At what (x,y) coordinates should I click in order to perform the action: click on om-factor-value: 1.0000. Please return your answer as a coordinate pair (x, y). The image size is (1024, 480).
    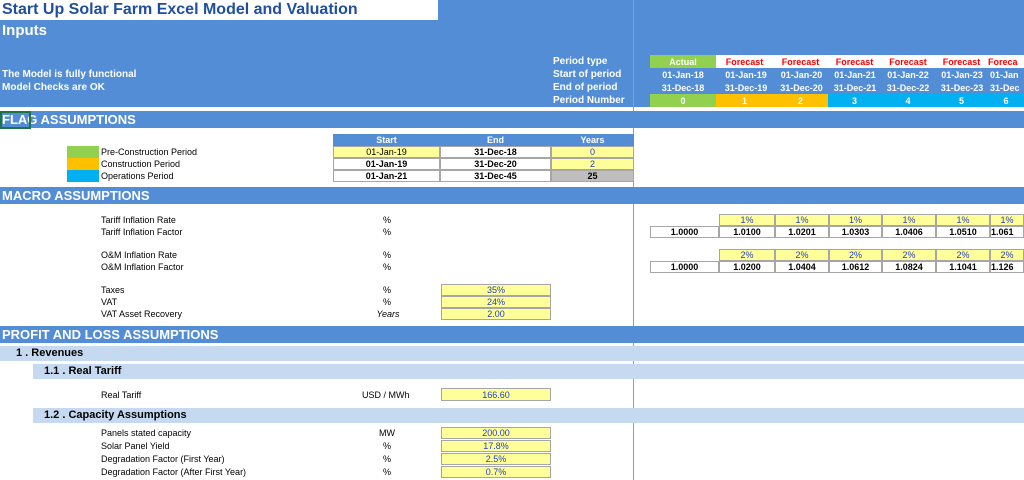
    Looking at the image, I should click on (684, 267).